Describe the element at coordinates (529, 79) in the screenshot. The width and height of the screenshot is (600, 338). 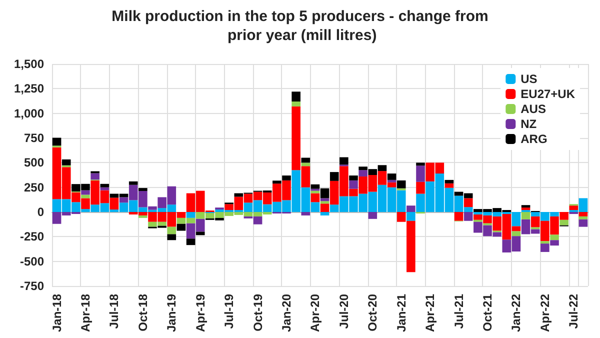
I see `legend-label: US` at that location.